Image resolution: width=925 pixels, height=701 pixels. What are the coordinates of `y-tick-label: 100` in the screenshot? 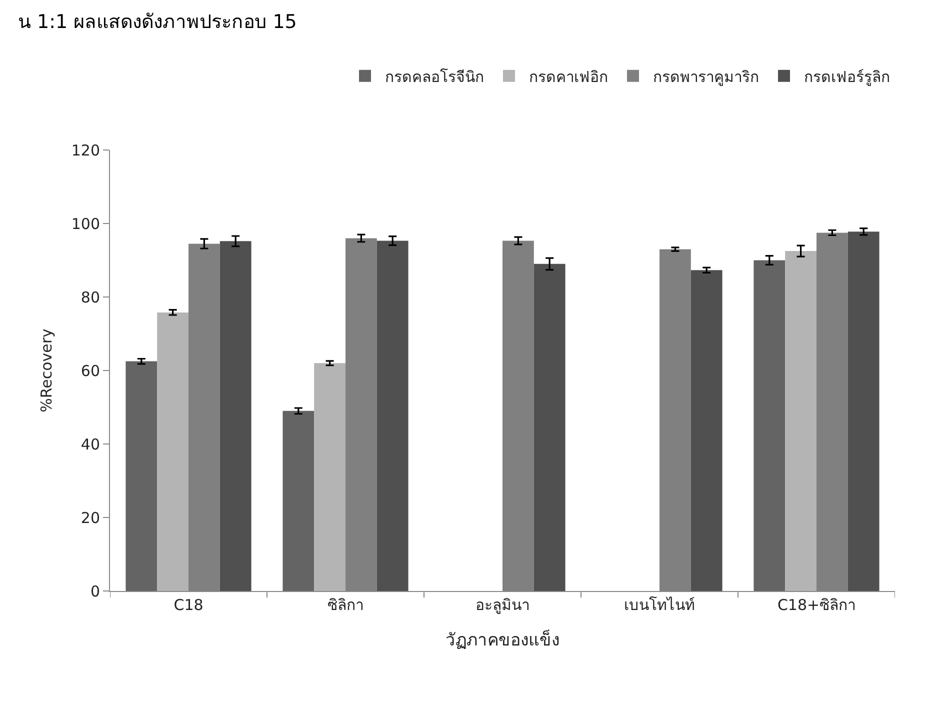 It's located at (85, 223).